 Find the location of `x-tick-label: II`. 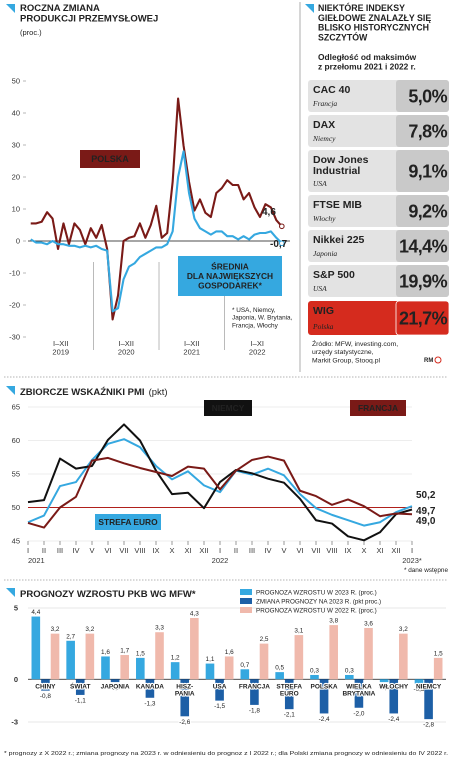

x-tick-label: II is located at coordinates (236, 550).